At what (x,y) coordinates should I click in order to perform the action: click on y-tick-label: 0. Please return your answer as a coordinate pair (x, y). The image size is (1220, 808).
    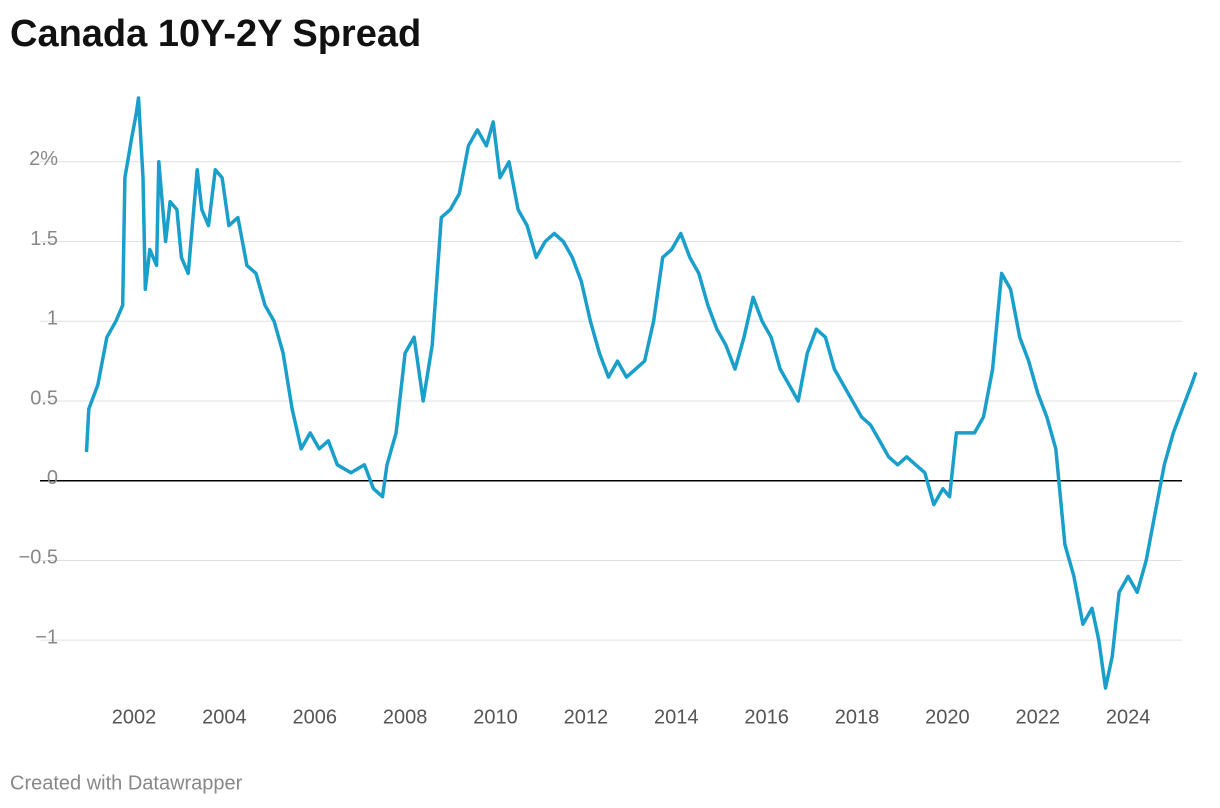
    Looking at the image, I should click on (52, 478).